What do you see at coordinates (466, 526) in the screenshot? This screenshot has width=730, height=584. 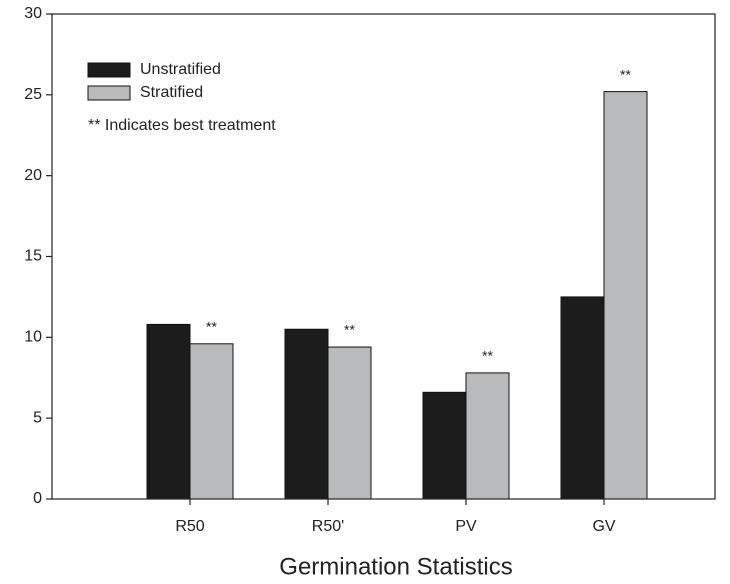 I see `x-tick-label: PV` at bounding box center [466, 526].